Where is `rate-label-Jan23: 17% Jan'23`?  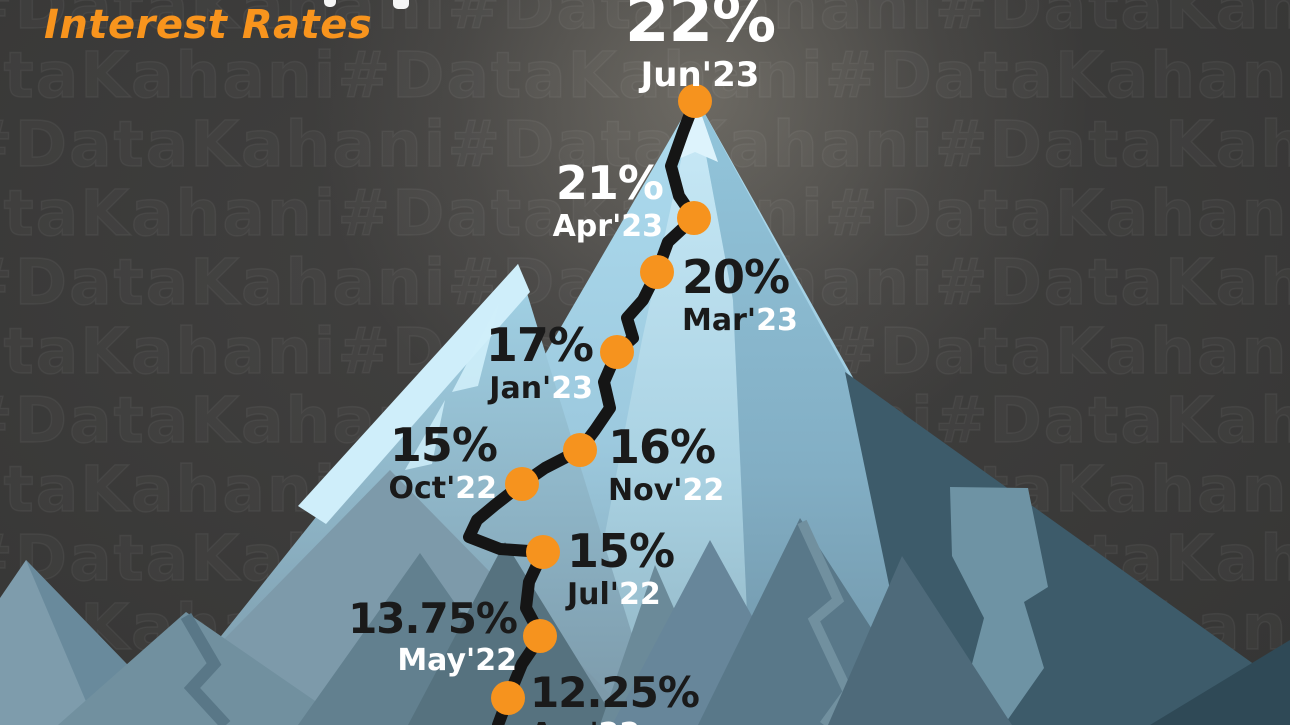 rate-label-Jan23: 17% Jan'23 is located at coordinates (539, 361).